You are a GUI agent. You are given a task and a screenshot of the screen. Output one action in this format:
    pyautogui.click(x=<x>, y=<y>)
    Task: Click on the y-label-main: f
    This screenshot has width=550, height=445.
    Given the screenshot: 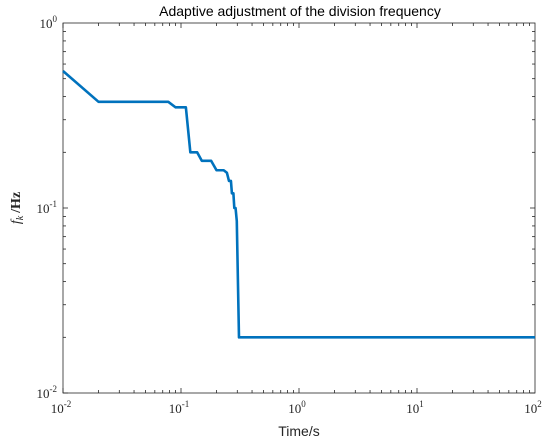 What is the action you would take?
    pyautogui.click(x=16, y=221)
    